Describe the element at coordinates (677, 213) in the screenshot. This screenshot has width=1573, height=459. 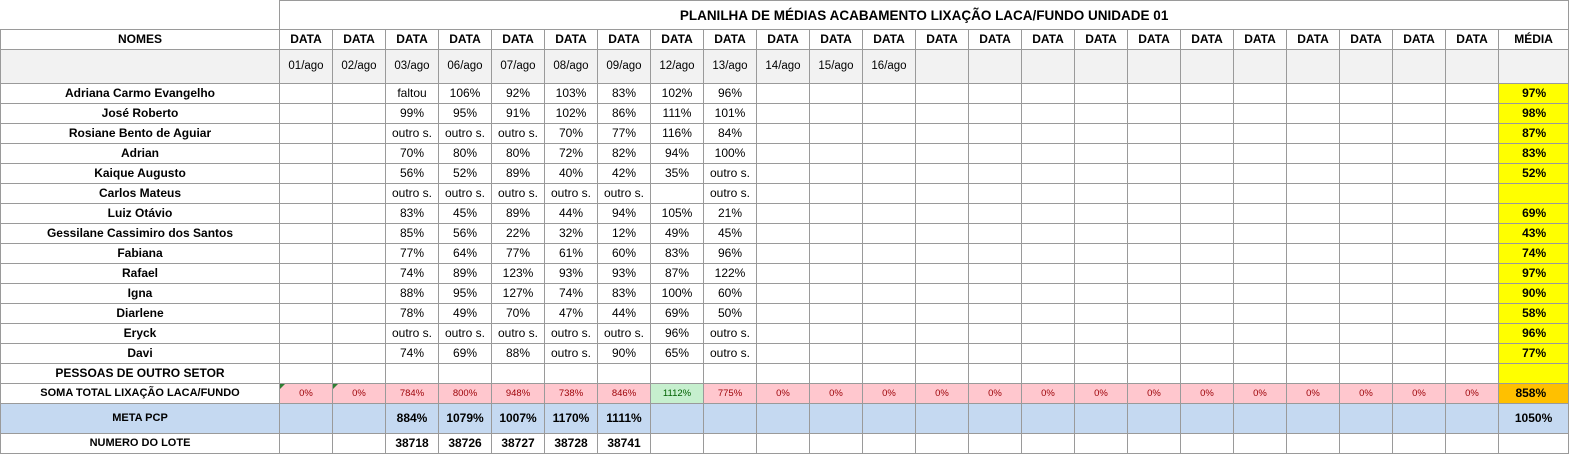
I see `score-cell: 105%` at that location.